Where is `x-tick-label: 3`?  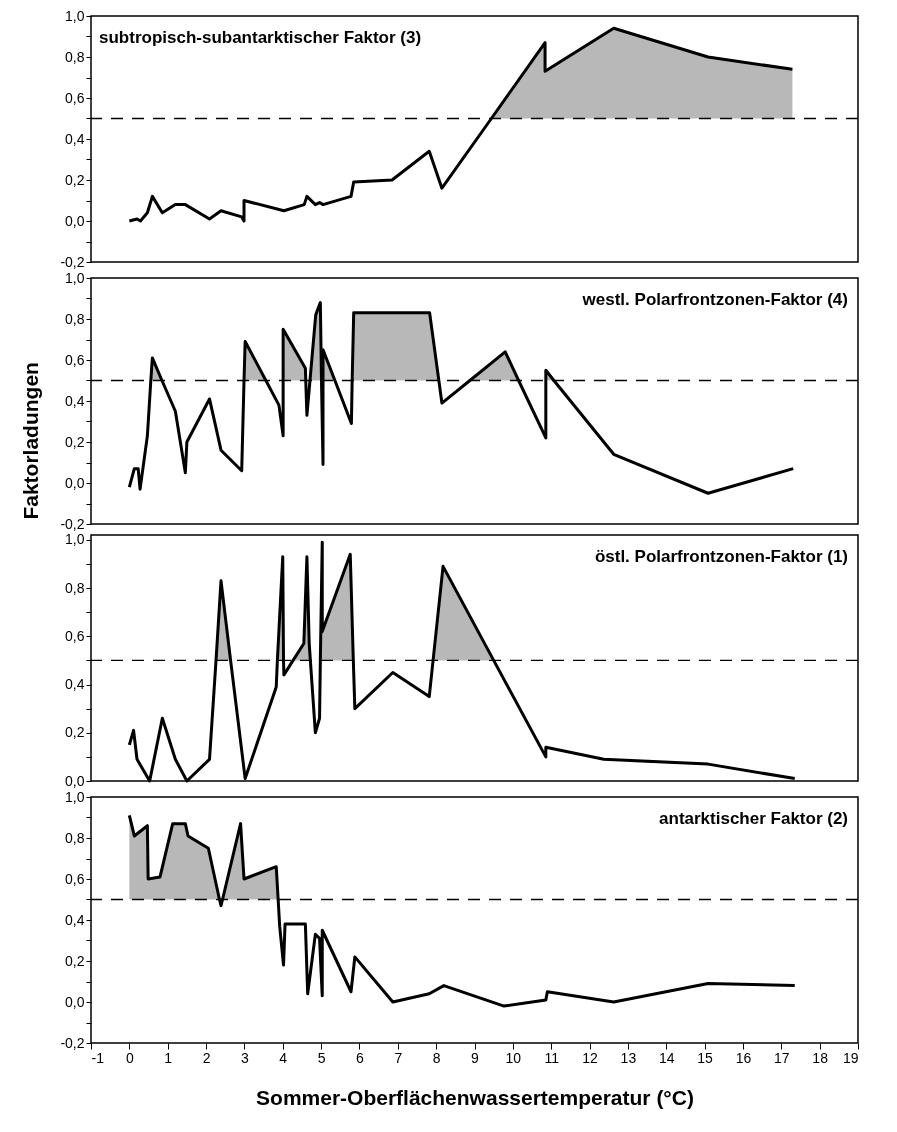
x-tick-label: 3 is located at coordinates (245, 1057).